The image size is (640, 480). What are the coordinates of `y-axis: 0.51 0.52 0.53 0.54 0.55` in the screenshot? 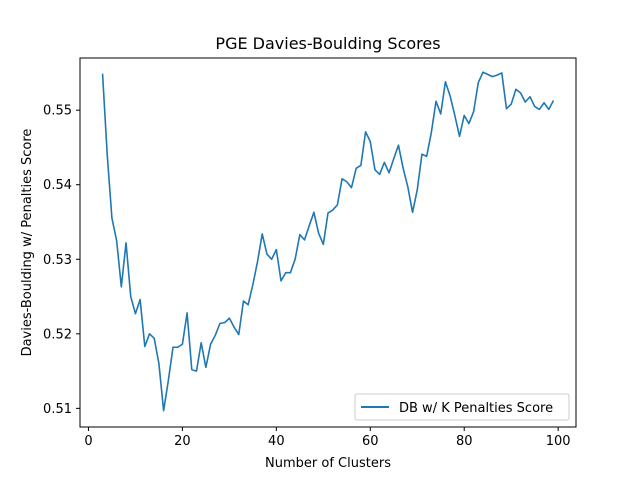 It's located at (61, 260).